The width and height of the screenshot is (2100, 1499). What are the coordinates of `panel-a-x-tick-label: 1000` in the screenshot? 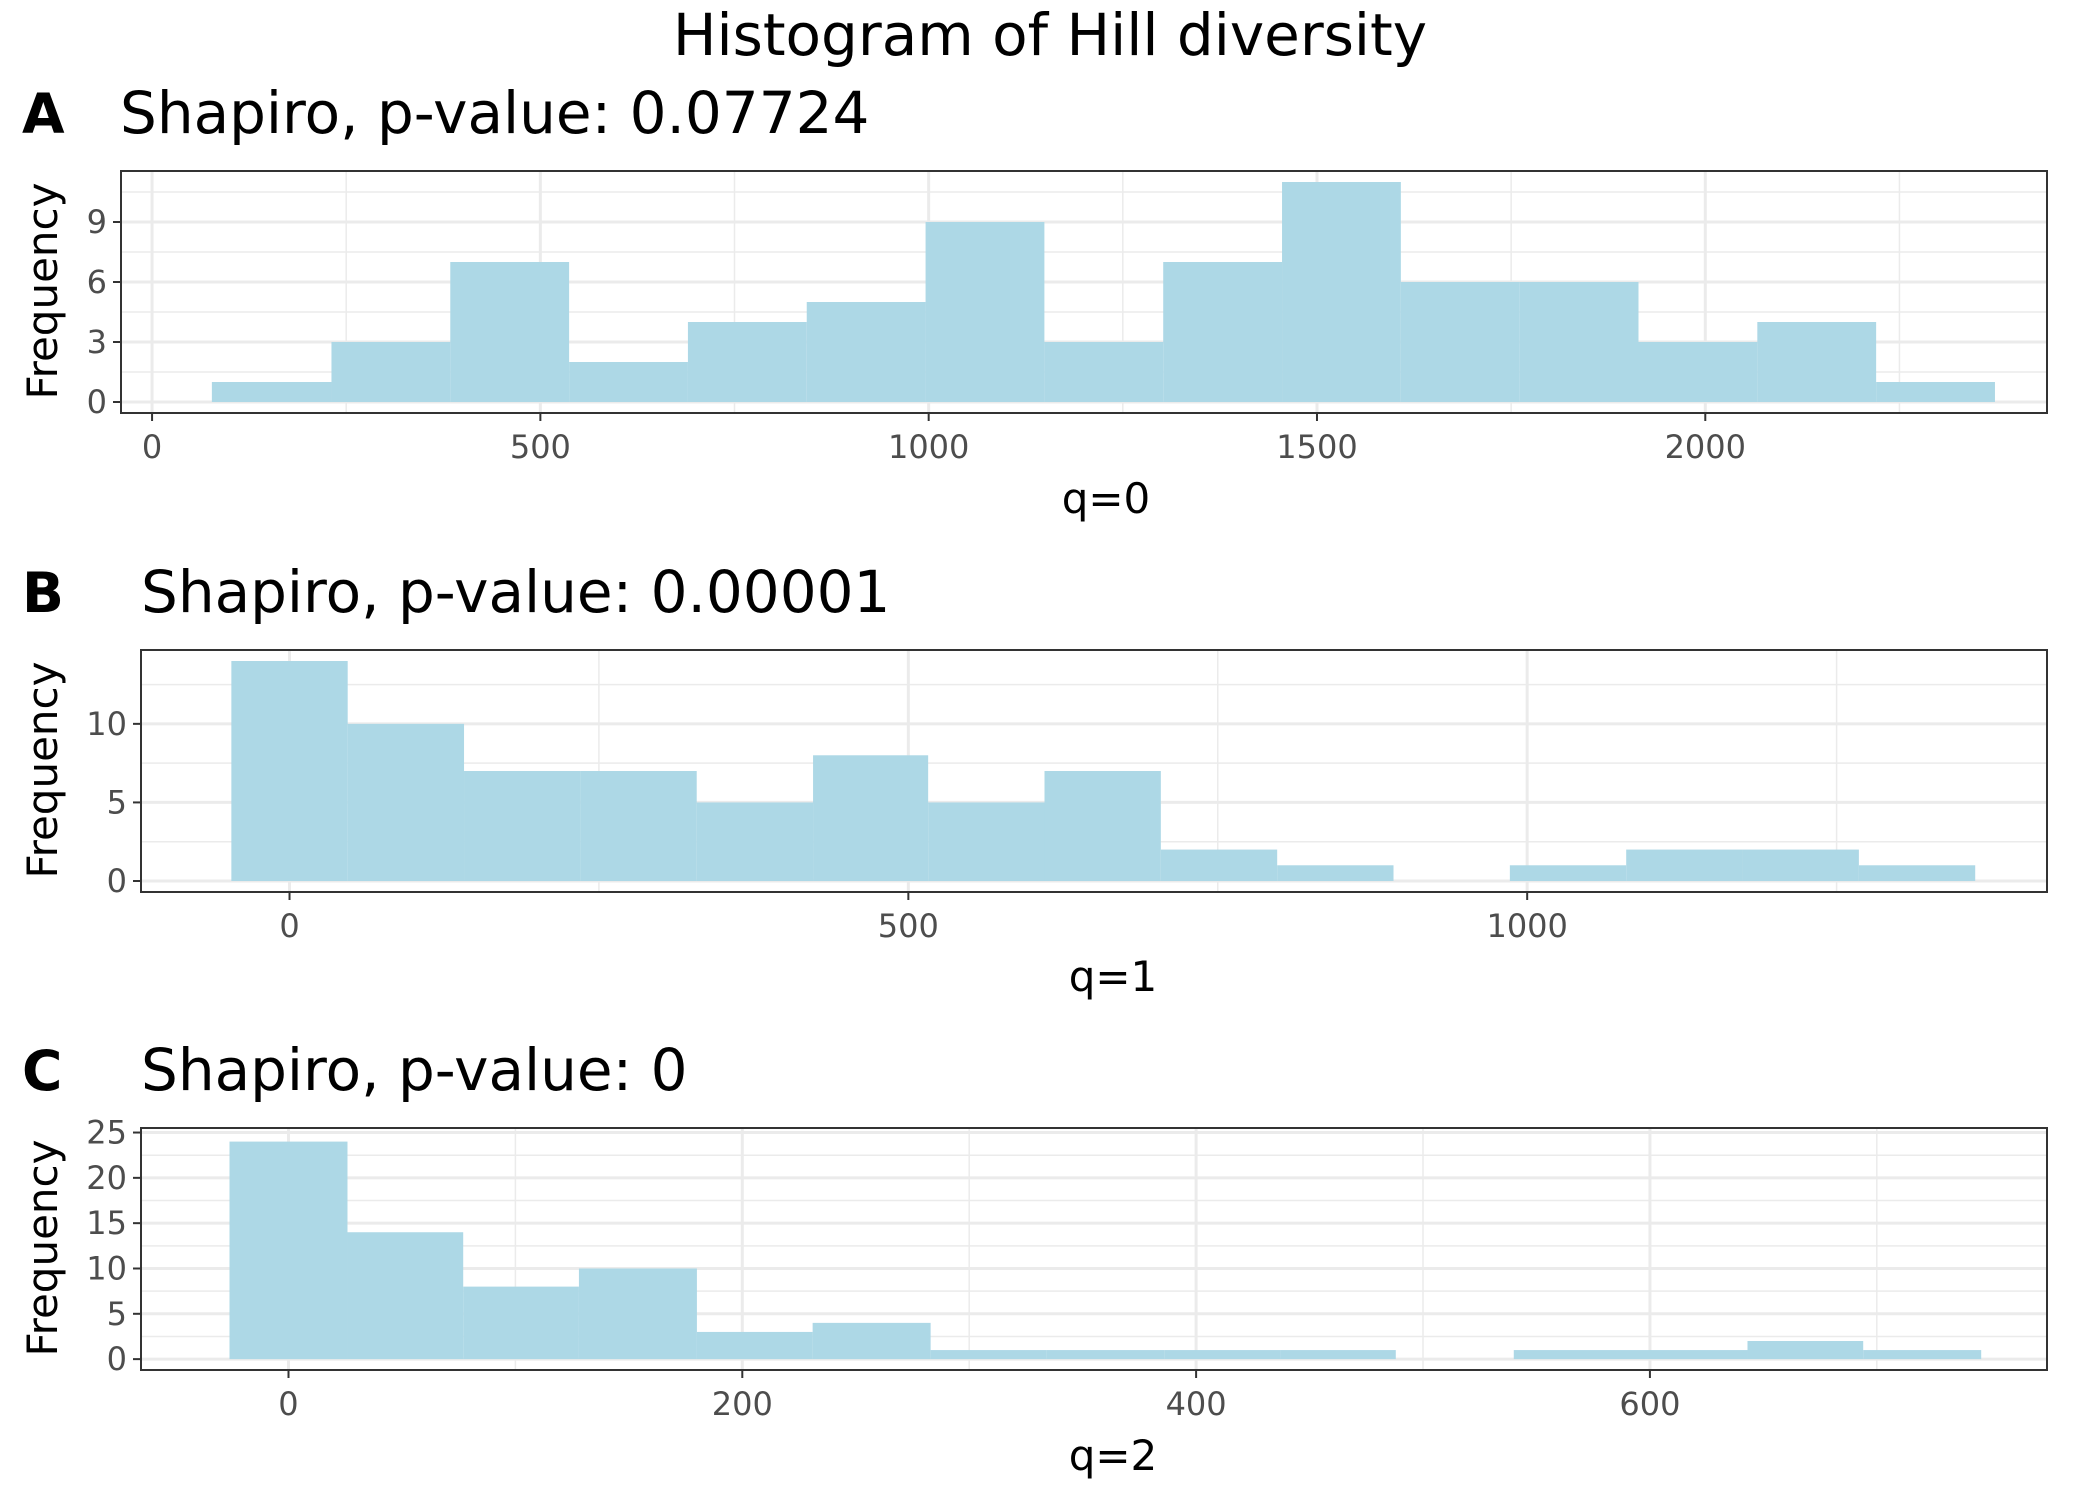 It's located at (928, 447).